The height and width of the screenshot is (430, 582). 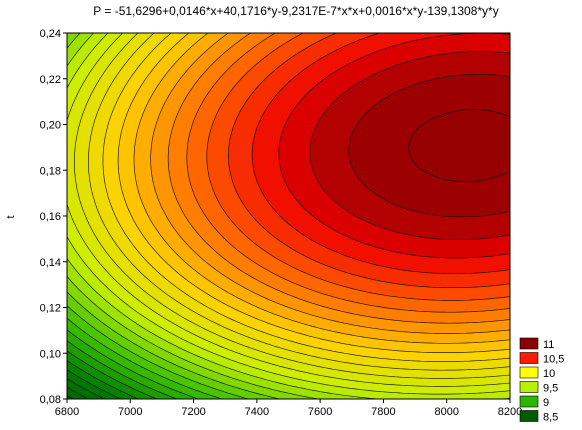 What do you see at coordinates (320, 412) in the screenshot?
I see `x-tick-label: 7600` at bounding box center [320, 412].